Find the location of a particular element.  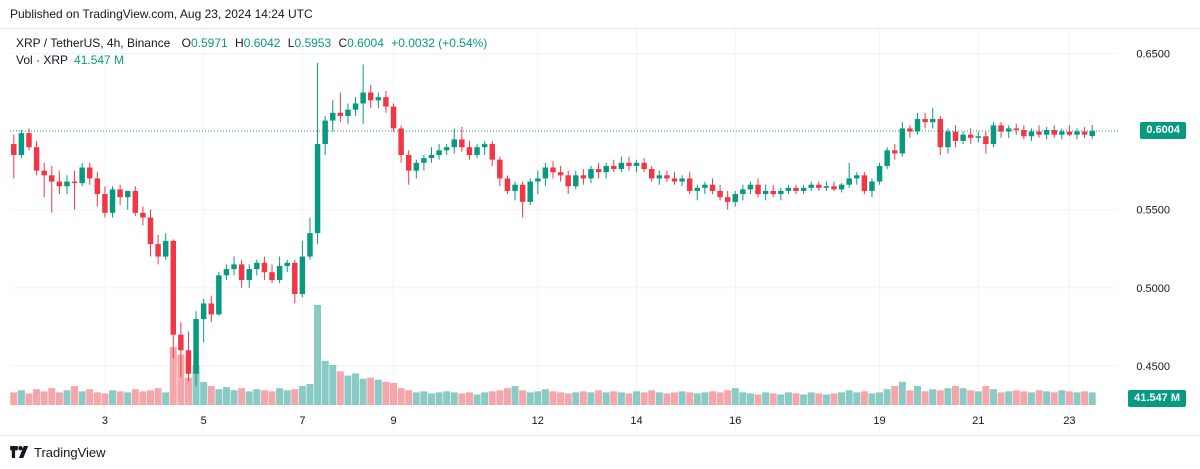

legend-open-label: O is located at coordinates (186, 43).